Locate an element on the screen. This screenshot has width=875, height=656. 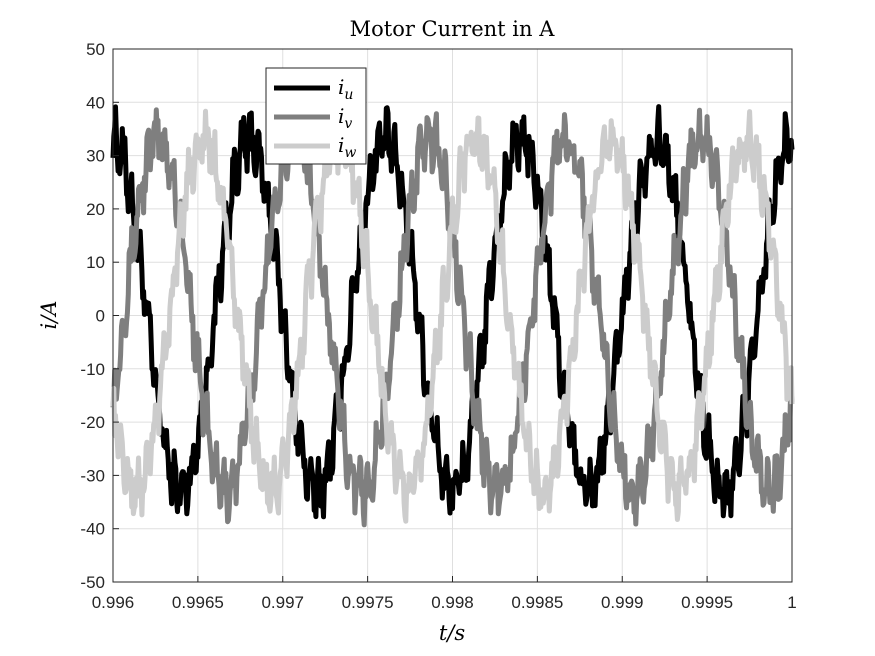
y-tick-label: -10 is located at coordinates (92, 369).